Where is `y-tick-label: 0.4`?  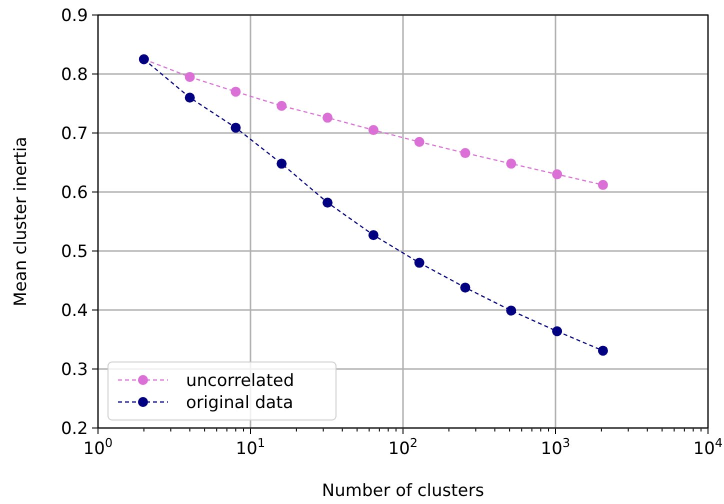
y-tick-label: 0.4 is located at coordinates (74, 311).